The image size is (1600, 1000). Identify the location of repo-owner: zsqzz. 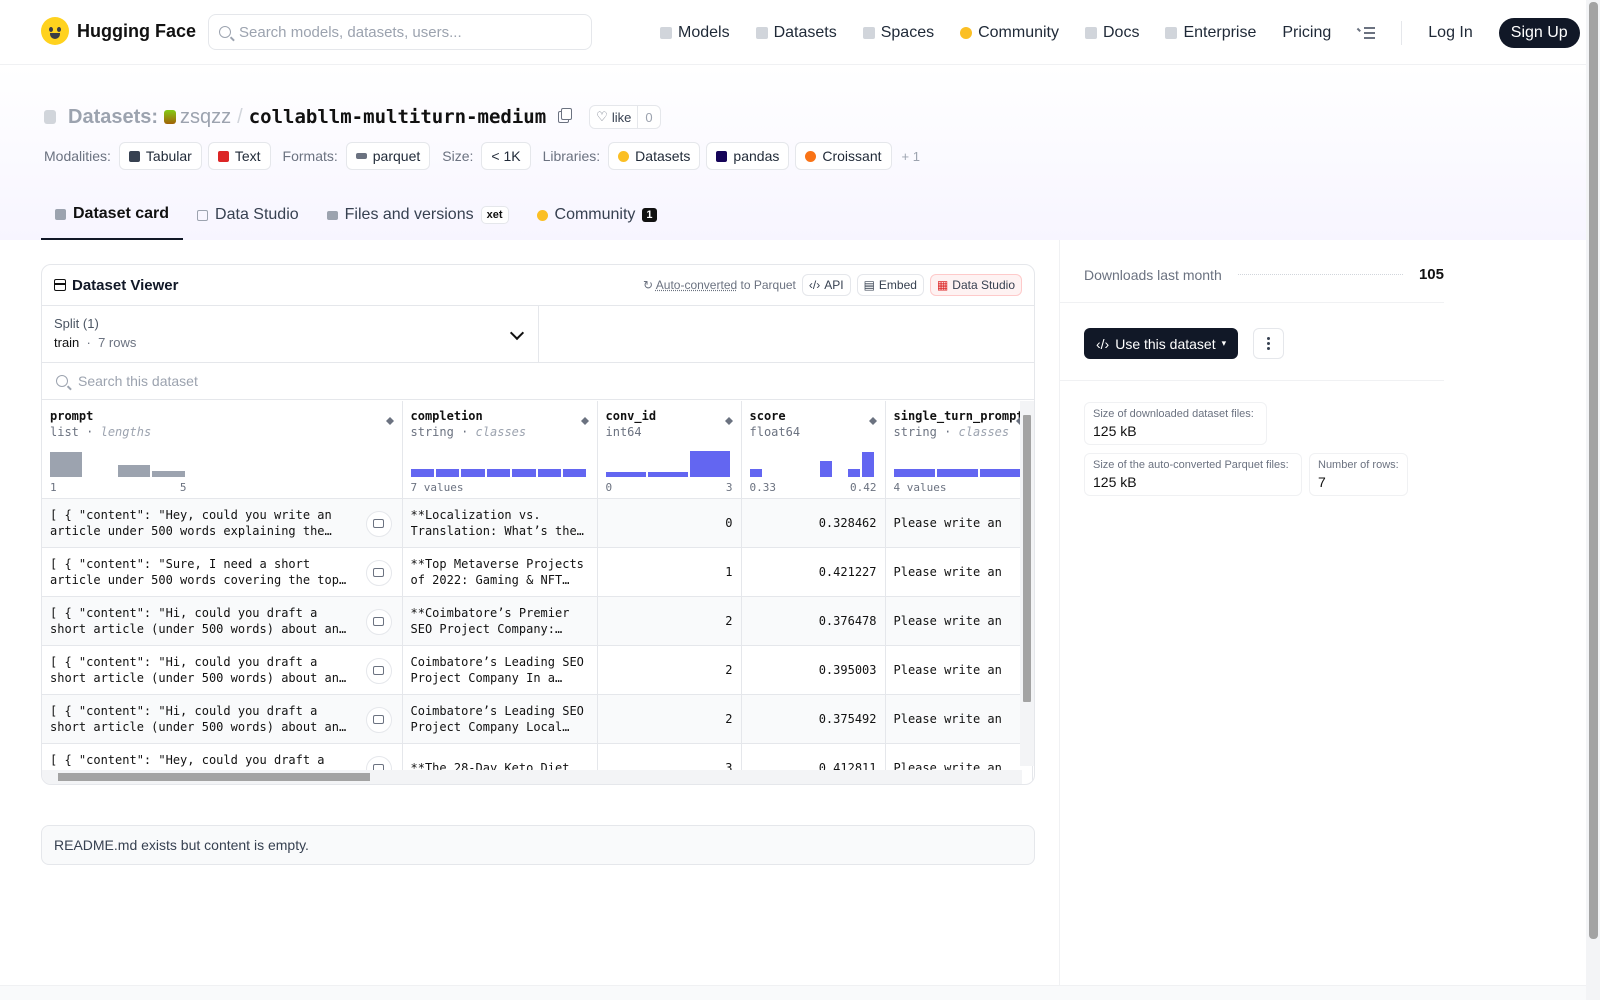
(197, 117).